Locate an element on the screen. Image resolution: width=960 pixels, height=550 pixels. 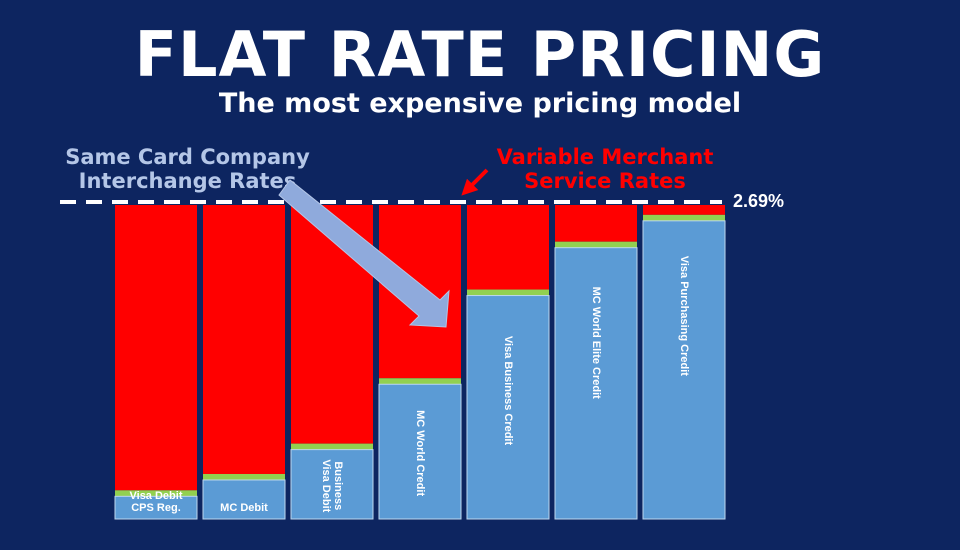
merchant-annotation-line-2: Service Rates is located at coordinates (605, 181).